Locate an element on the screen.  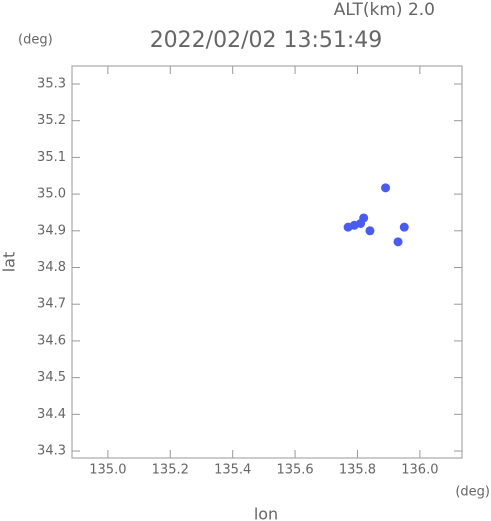
x-tick-label: 135.6 is located at coordinates (294, 470).